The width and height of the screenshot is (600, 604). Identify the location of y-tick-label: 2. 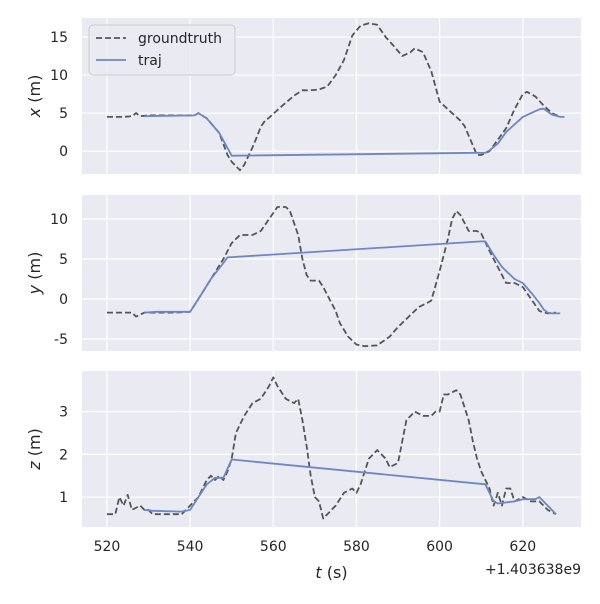
(63, 455).